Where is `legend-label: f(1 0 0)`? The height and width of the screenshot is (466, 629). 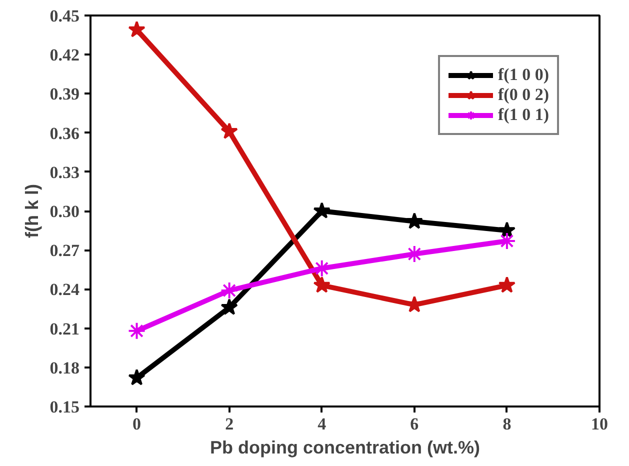
legend-label: f(1 0 0) is located at coordinates (523, 75).